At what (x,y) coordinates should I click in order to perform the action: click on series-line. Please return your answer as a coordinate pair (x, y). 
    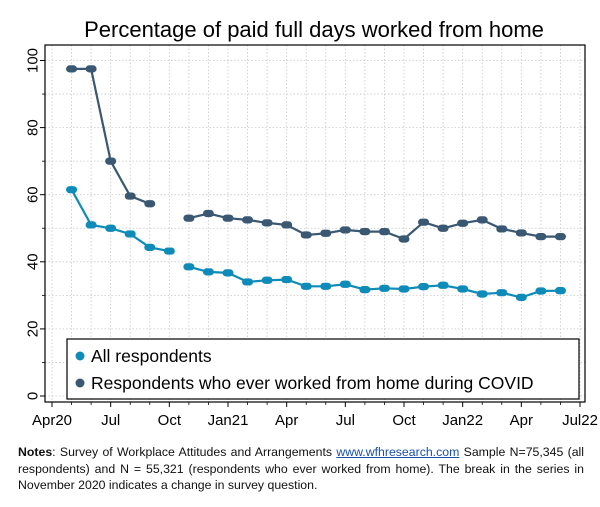
    Looking at the image, I should click on (120, 221).